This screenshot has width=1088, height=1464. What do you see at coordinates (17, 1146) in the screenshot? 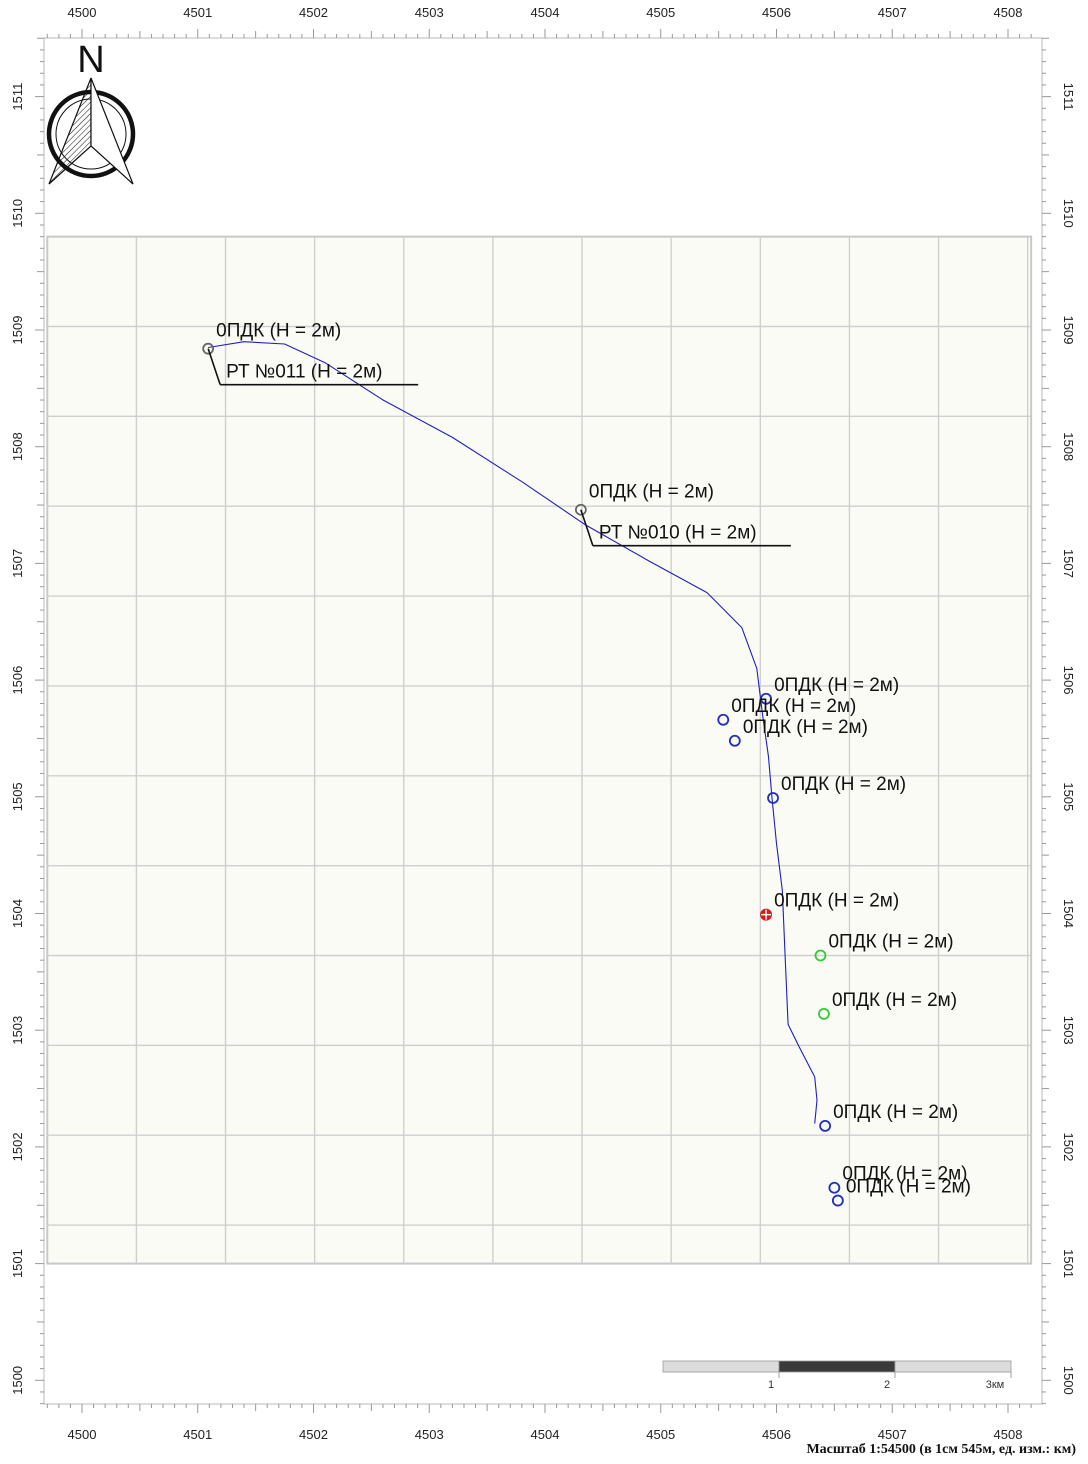
I see `y-tick-label-left: 1502` at bounding box center [17, 1146].